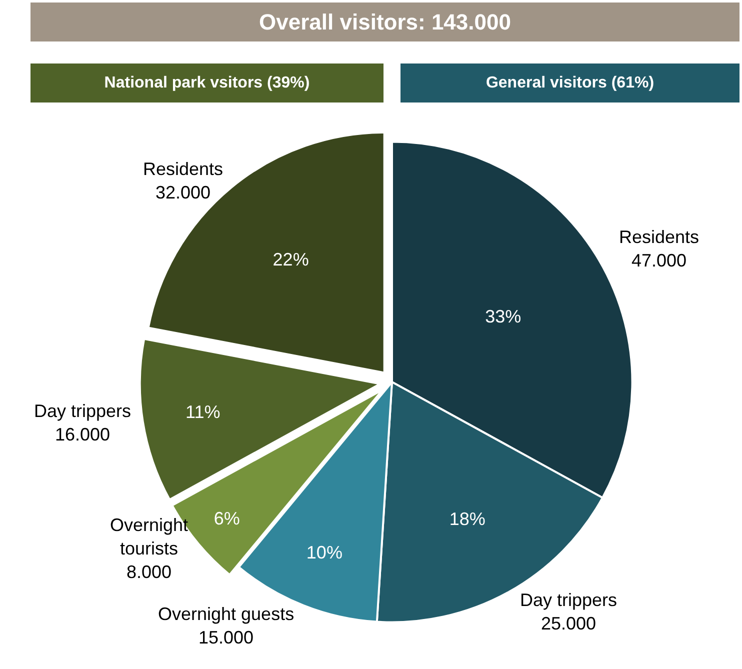 This screenshot has height=669, width=742. Describe the element at coordinates (569, 612) in the screenshot. I see `slice-label: Day trippers 25.000` at that location.